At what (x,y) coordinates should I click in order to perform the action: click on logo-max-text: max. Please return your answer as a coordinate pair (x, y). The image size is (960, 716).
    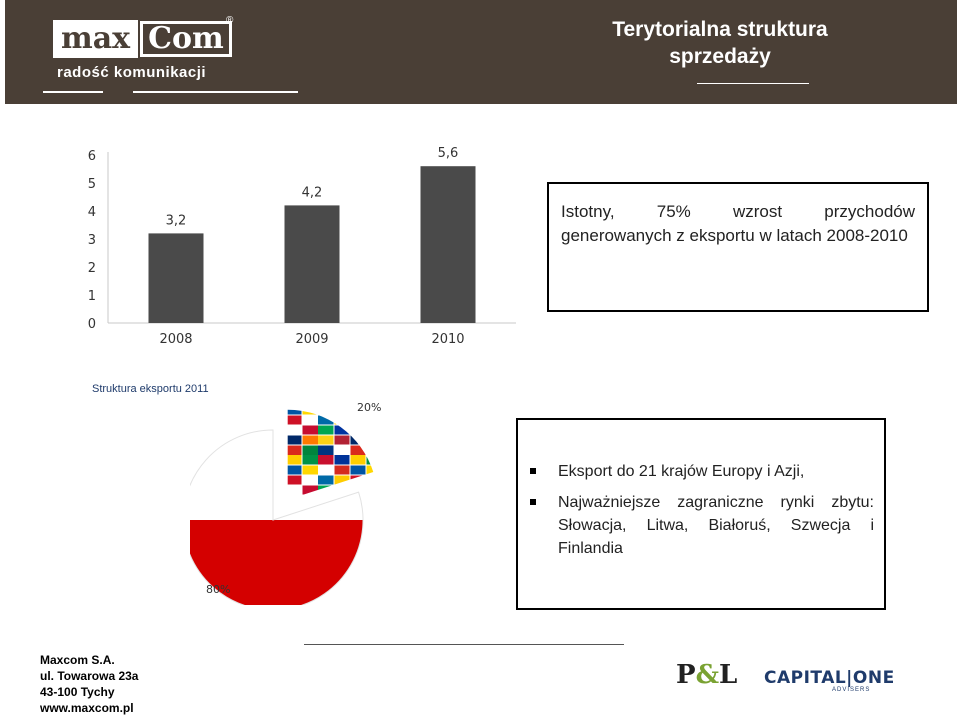
    Looking at the image, I should click on (96, 39).